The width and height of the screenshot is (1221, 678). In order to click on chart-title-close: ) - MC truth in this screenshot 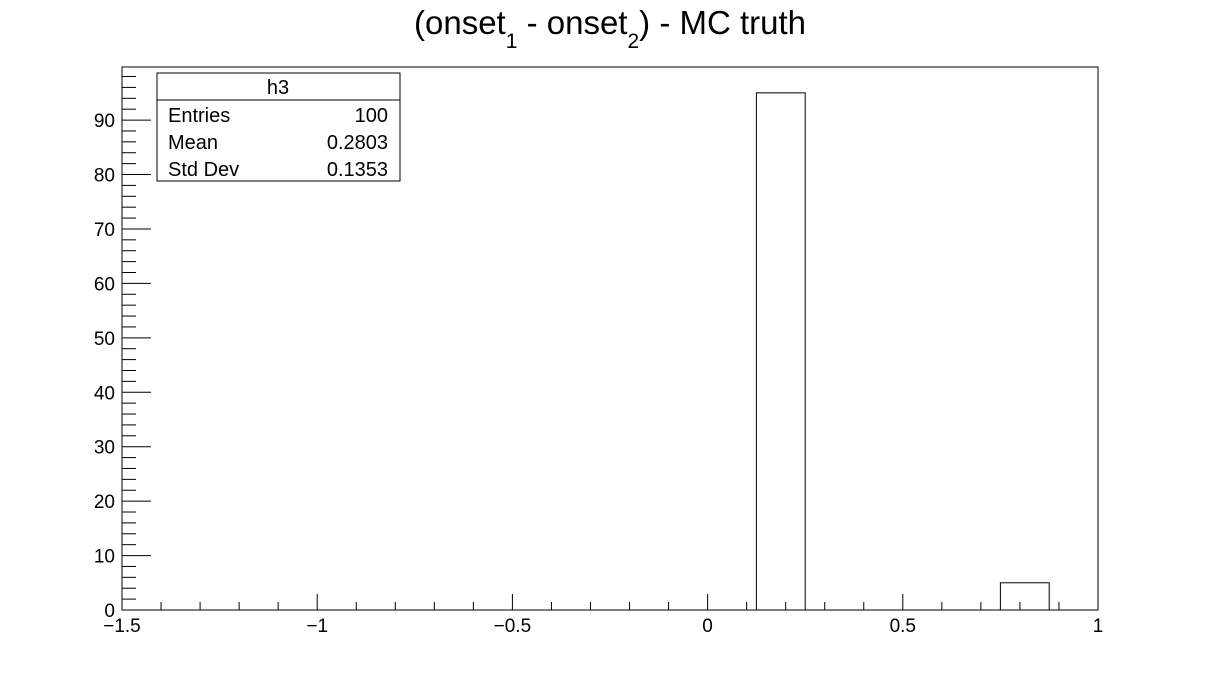, I will do `click(722, 22)`.